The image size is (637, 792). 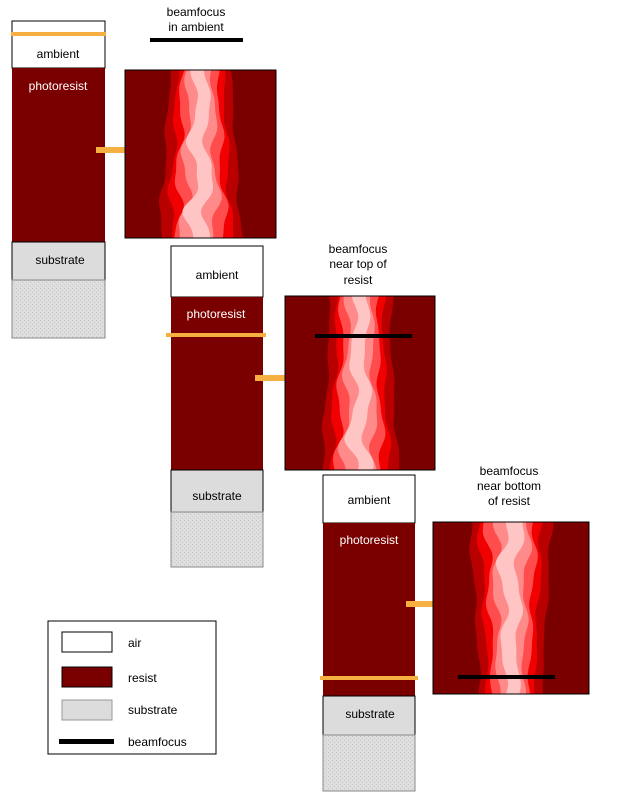 I want to click on stack-2: ambient photoresist substrate, so click(x=216, y=406).